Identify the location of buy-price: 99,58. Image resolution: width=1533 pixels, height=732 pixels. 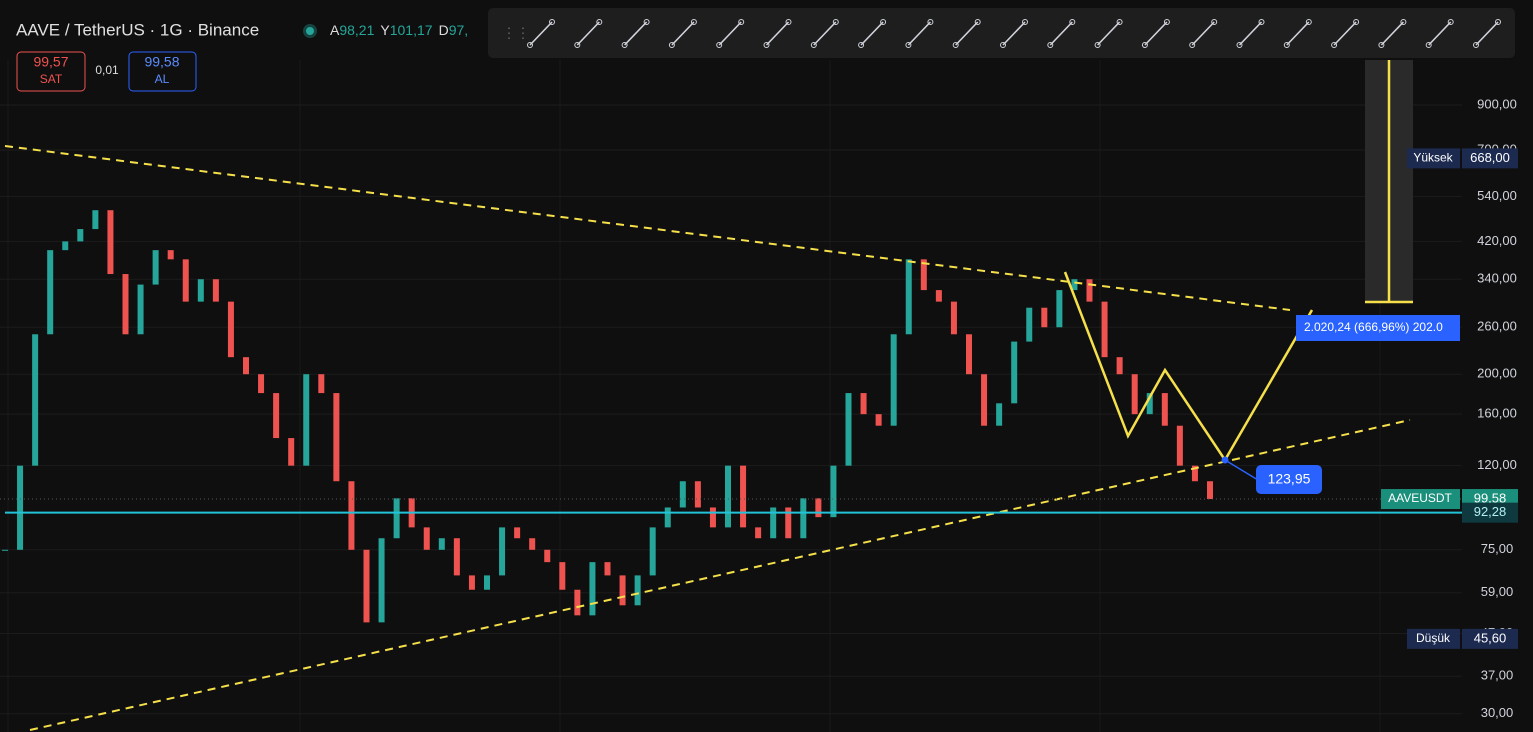
(161, 62).